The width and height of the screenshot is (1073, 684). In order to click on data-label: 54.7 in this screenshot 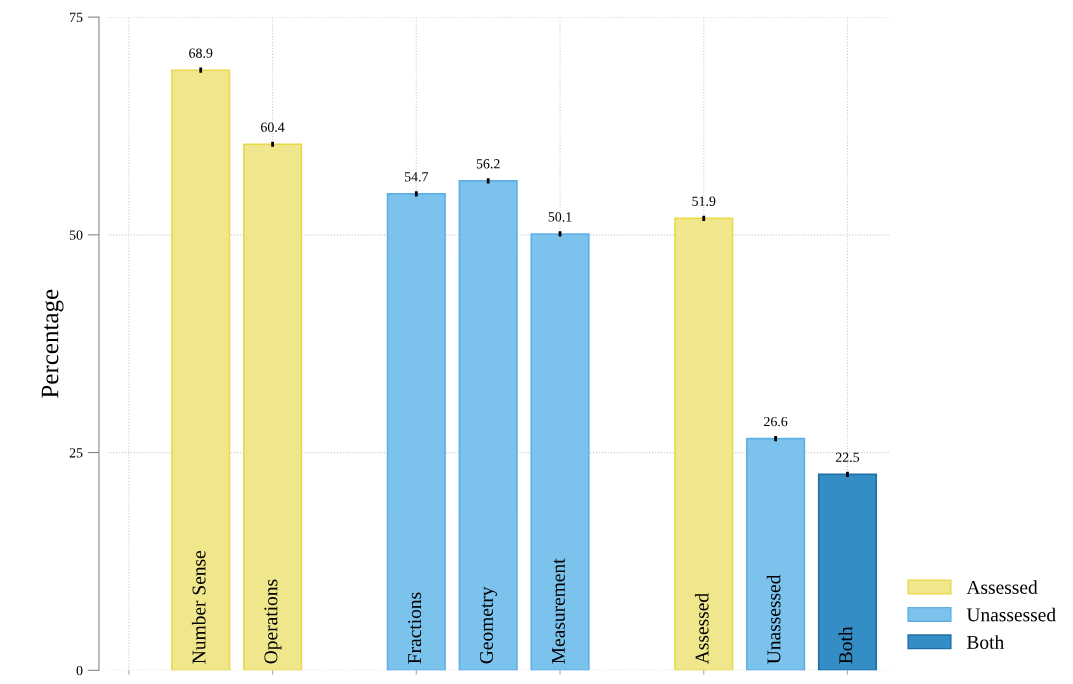, I will do `click(416, 177)`.